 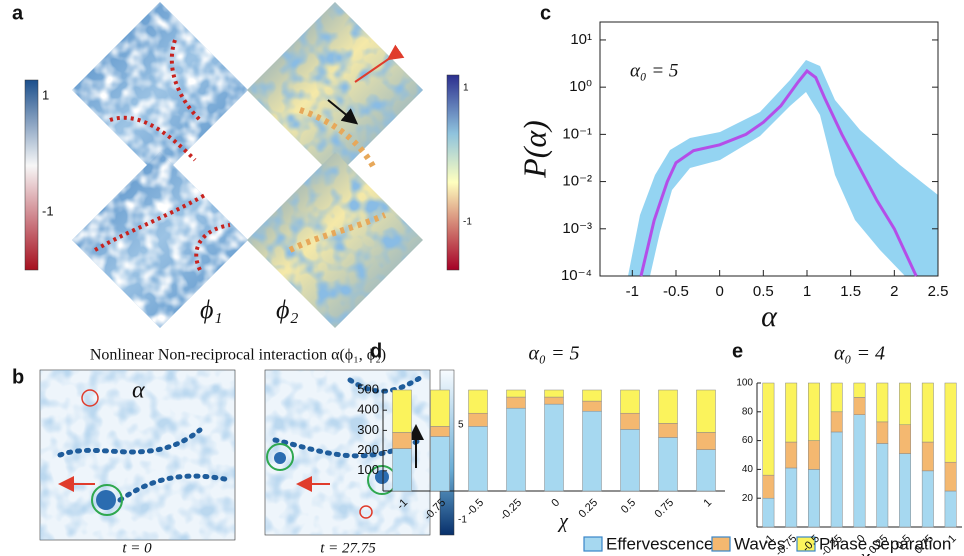 I want to click on y-tick-label: 300, so click(x=368, y=429).